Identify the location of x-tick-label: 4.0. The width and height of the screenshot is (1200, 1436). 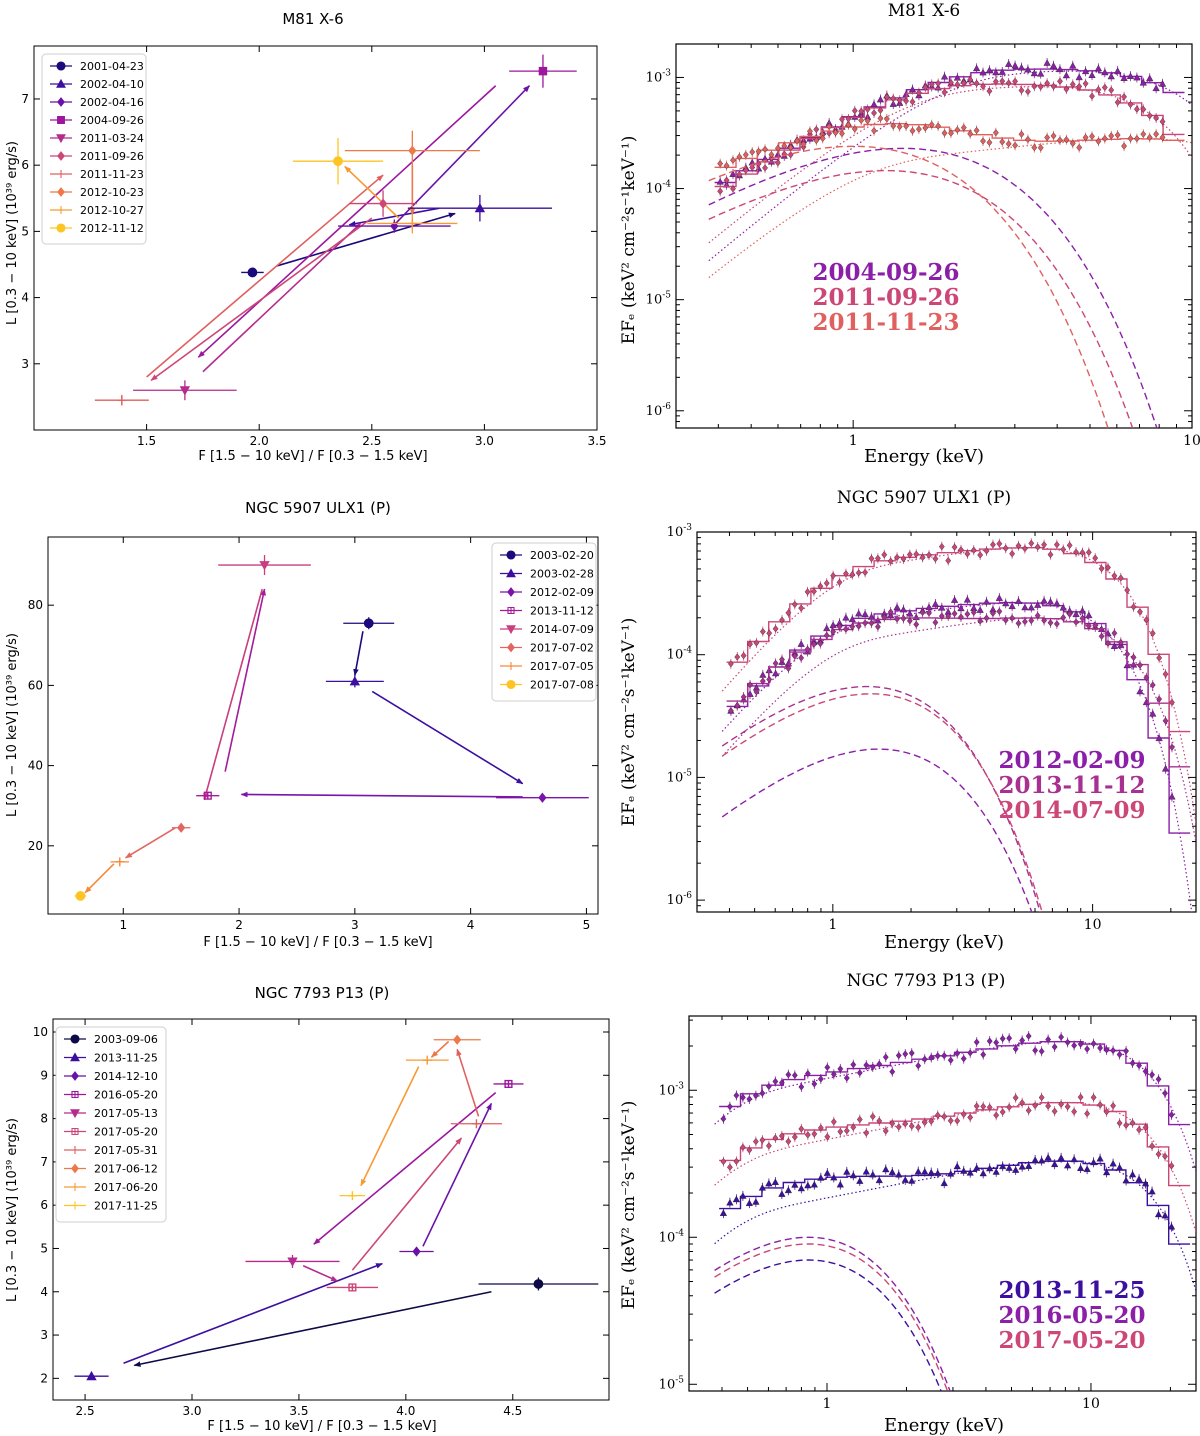
(405, 1411).